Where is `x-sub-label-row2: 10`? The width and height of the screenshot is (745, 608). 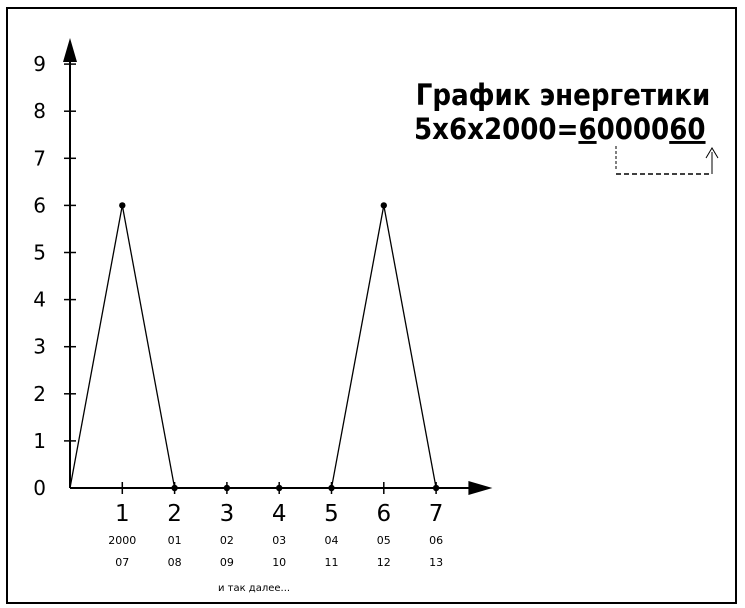 x-sub-label-row2: 10 is located at coordinates (279, 562).